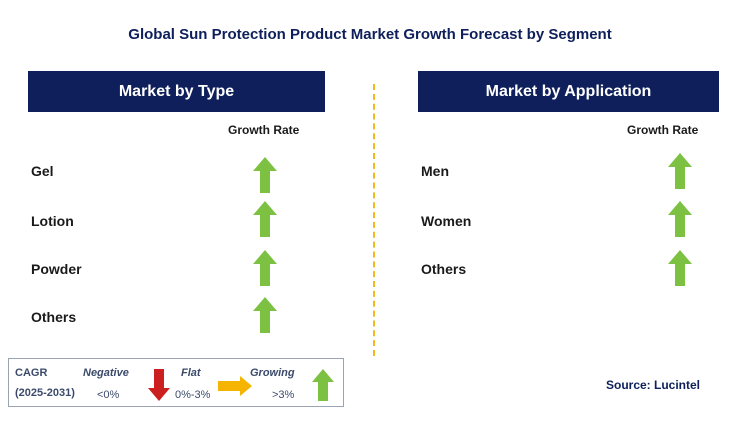  I want to click on legend-negative-label: Negative, so click(106, 373).